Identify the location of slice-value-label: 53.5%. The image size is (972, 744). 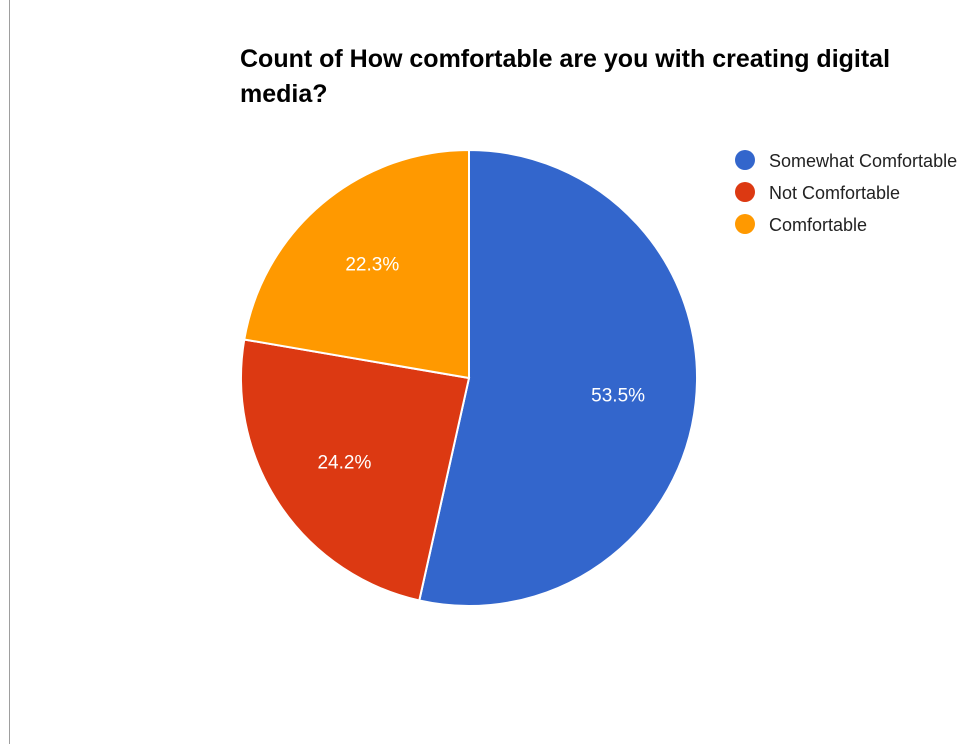
(618, 395).